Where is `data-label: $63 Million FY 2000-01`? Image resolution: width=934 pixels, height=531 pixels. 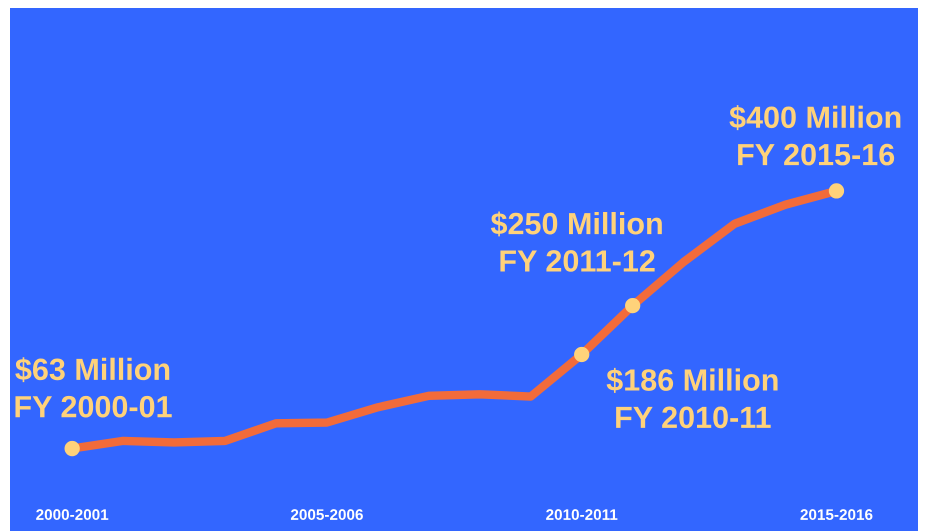 data-label: $63 Million FY 2000-01 is located at coordinates (93, 387).